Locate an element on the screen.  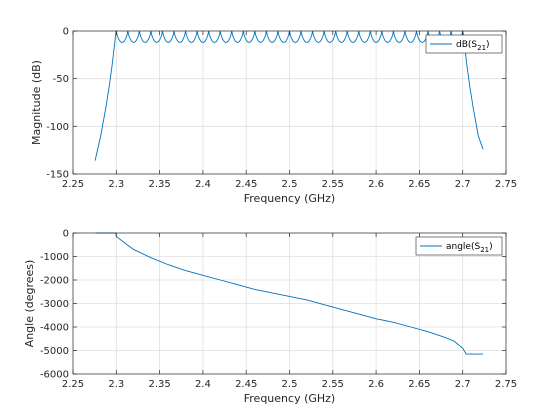
legend-entry: dB(S21) is located at coordinates (473, 46).